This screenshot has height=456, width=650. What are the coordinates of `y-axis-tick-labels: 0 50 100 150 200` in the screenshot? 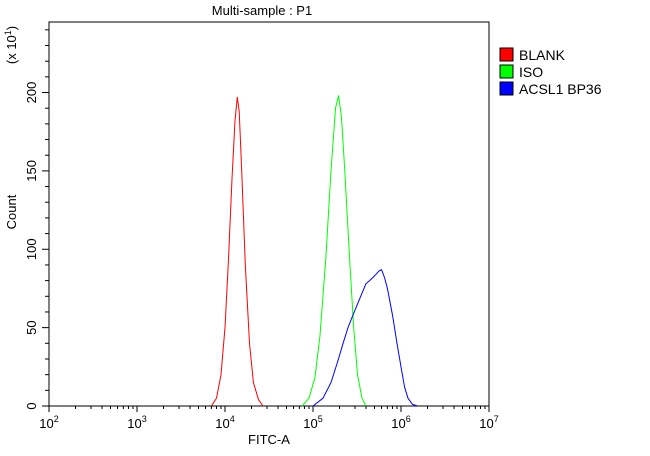 It's located at (31, 246).